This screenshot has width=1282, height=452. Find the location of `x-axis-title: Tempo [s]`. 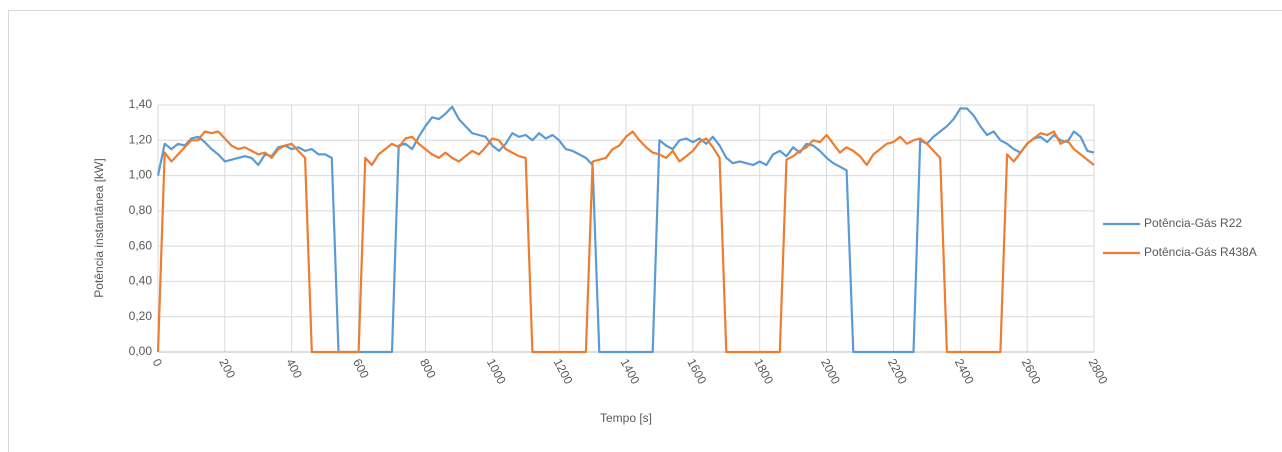

x-axis-title: Tempo [s] is located at coordinates (626, 418).